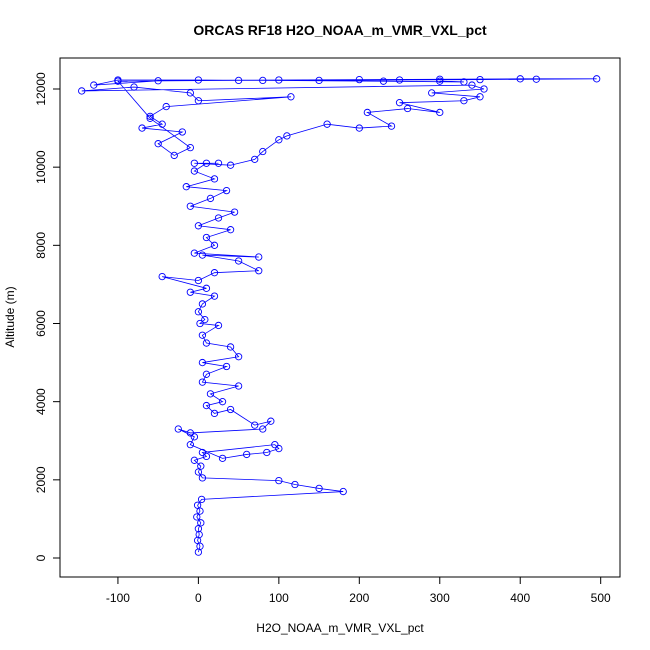  What do you see at coordinates (340, 30) in the screenshot?
I see `chart-title: ORCAS RF18 H2O_NOAA_m_VMR_VXL_pct` at bounding box center [340, 30].